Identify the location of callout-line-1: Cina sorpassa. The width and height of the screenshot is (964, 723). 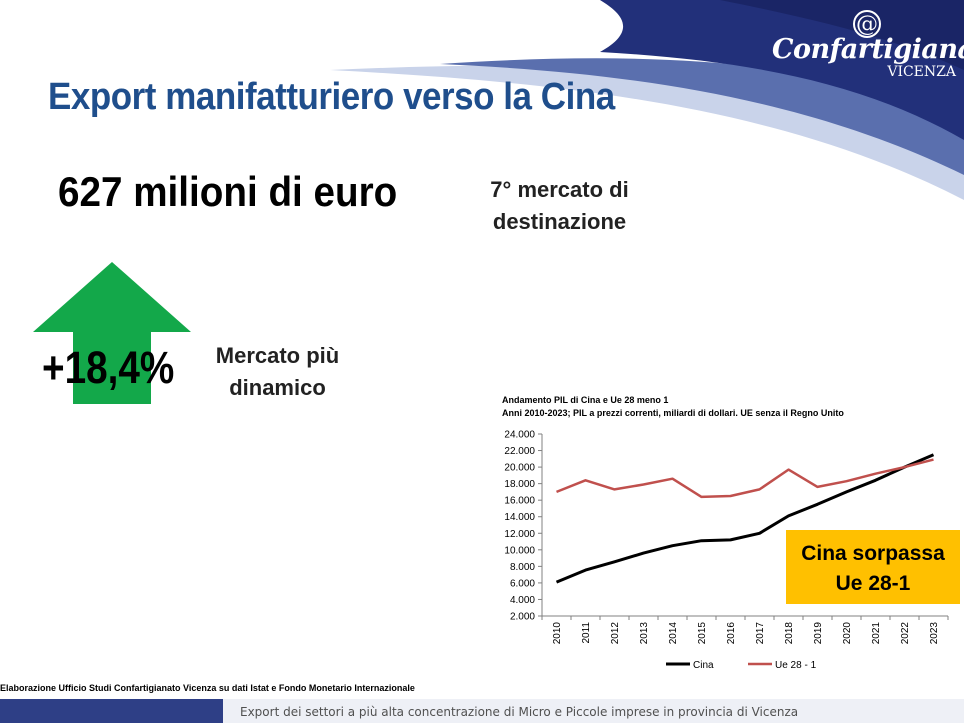
(873, 553).